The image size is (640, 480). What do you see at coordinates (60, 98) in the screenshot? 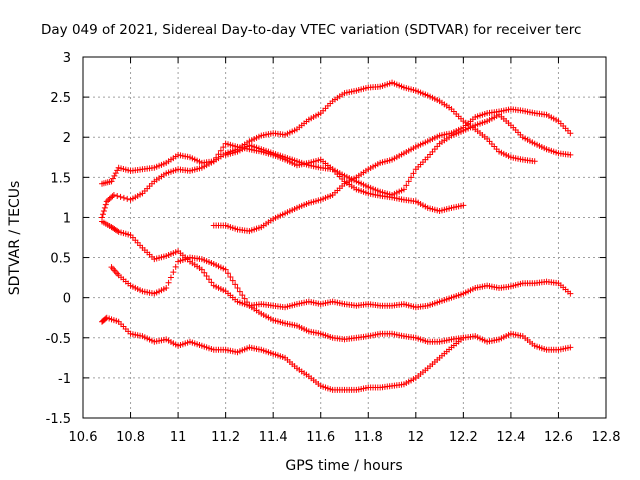
I see `y-tick-label: 2.5` at bounding box center [60, 98].